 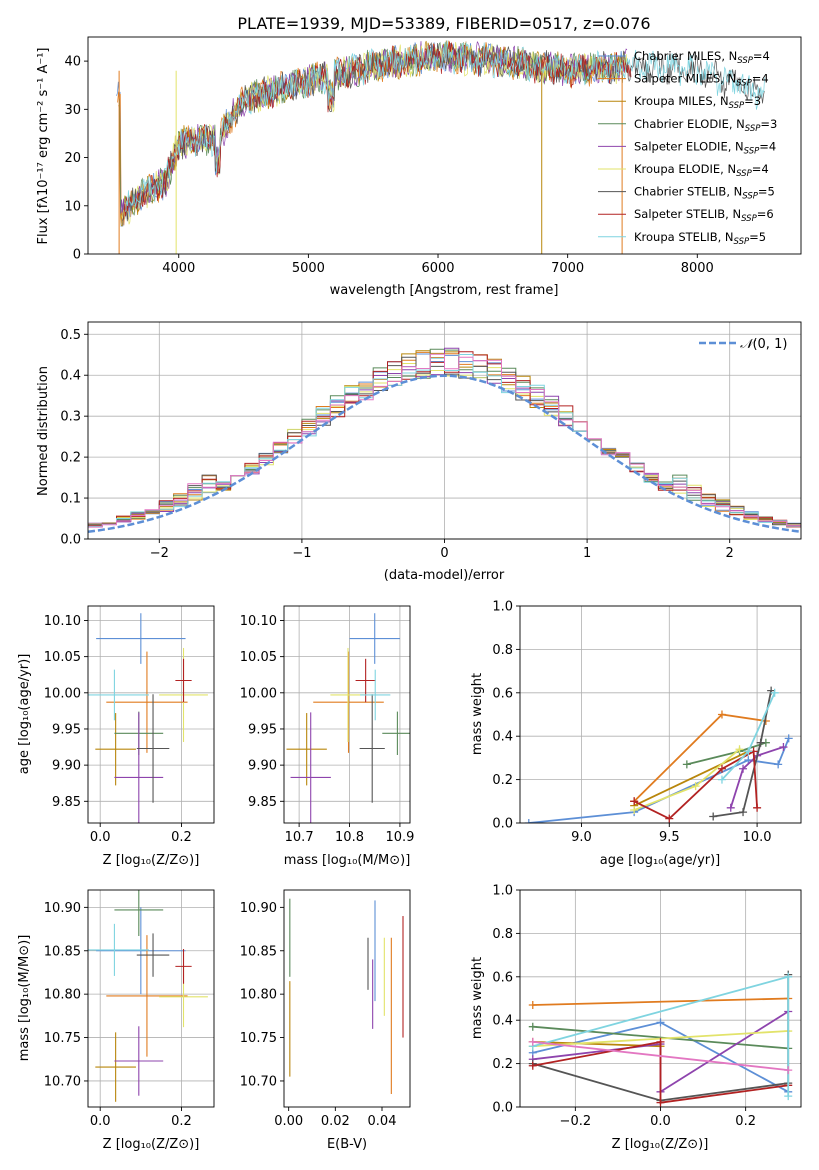 What do you see at coordinates (70, 540) in the screenshot?
I see `y-tick-label: 0.0` at bounding box center [70, 540].